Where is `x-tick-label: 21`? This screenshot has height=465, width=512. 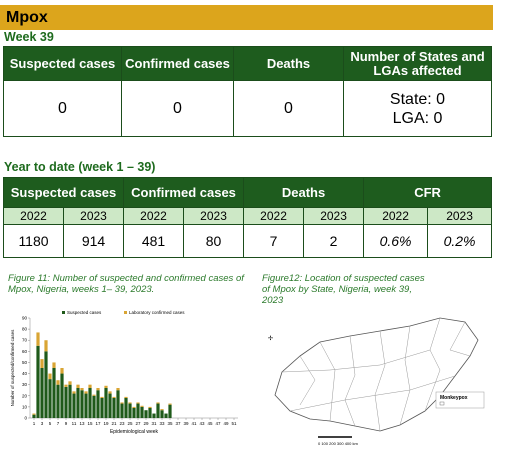
x-tick-label: 21 is located at coordinates (114, 423).